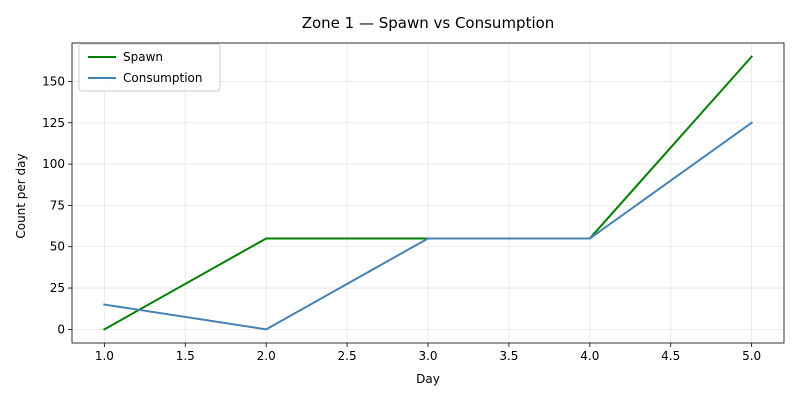 The image size is (800, 400). What do you see at coordinates (104, 356) in the screenshot?
I see `x-tick-label: 1.0` at bounding box center [104, 356].